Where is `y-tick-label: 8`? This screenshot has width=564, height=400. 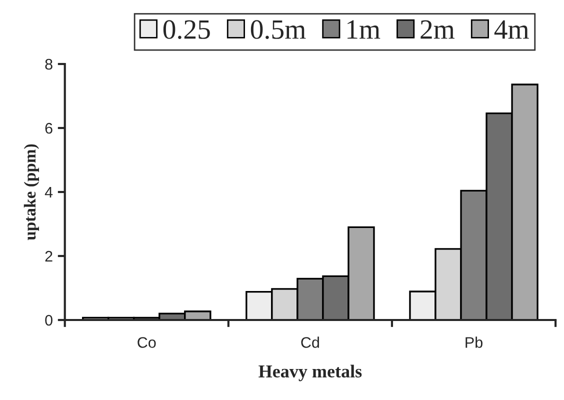 y-tick-label: 8 is located at coordinates (48, 64).